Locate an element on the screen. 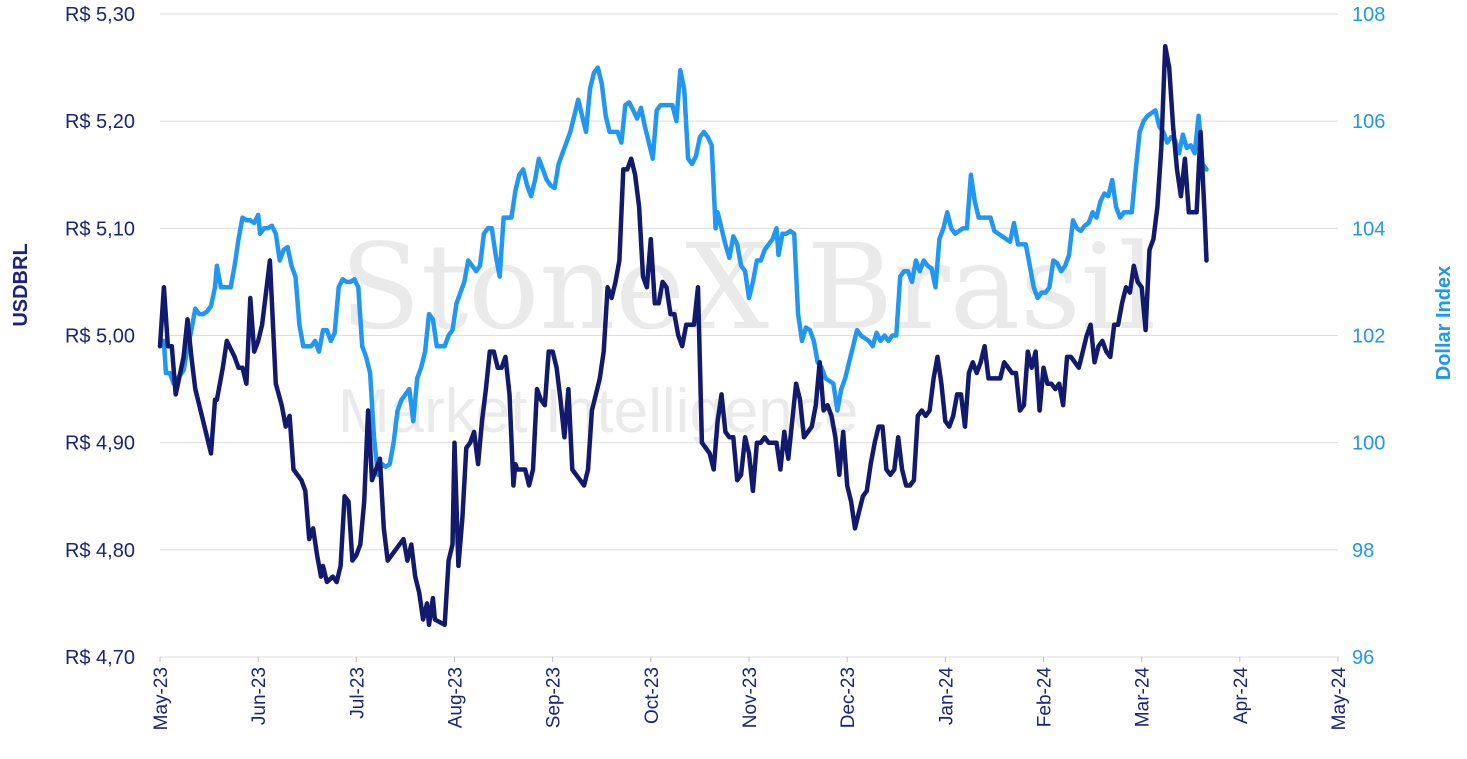 The image size is (1467, 759). x-tick-label: Jul-23 is located at coordinates (357, 693).